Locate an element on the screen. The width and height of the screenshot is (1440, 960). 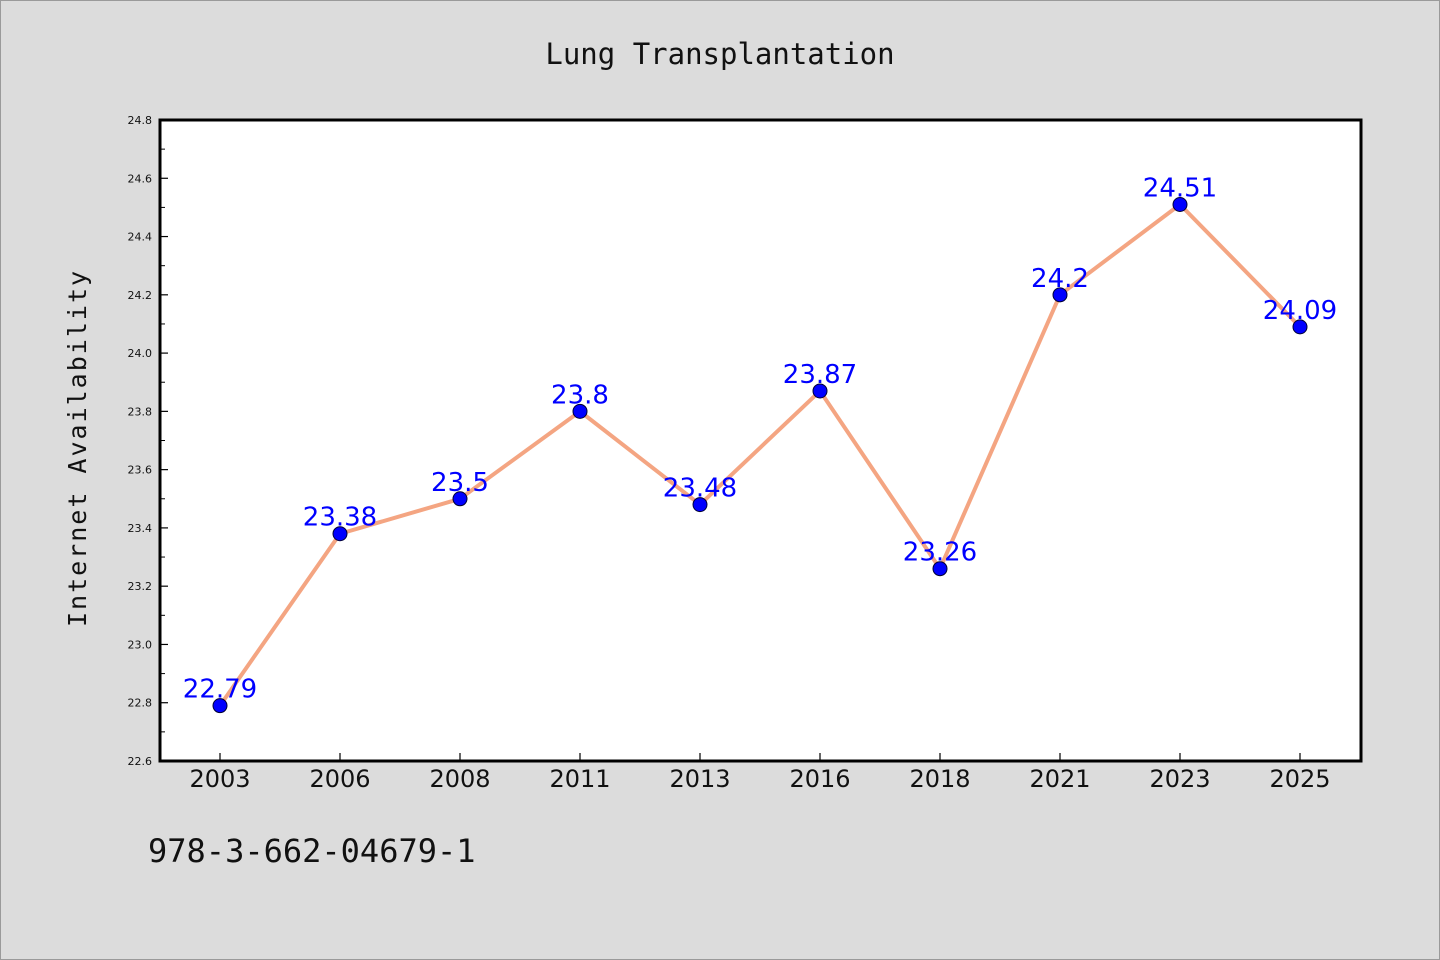
x-tick-label: 2023 is located at coordinates (1179, 779).